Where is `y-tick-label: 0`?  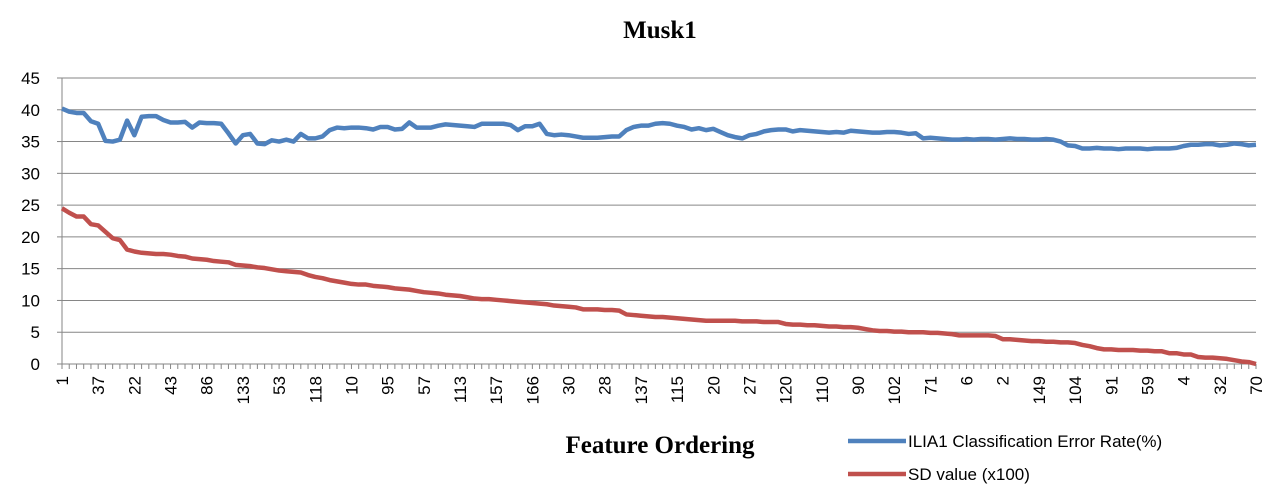 y-tick-label: 0 is located at coordinates (35, 364).